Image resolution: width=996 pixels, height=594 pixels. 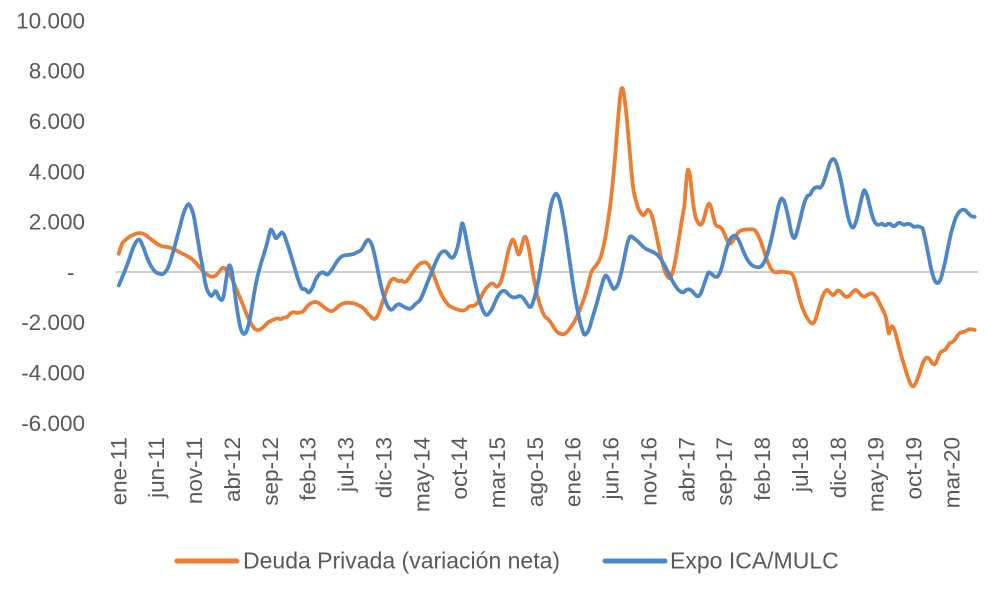 I want to click on svg-text: may-19, so click(x=876, y=474).